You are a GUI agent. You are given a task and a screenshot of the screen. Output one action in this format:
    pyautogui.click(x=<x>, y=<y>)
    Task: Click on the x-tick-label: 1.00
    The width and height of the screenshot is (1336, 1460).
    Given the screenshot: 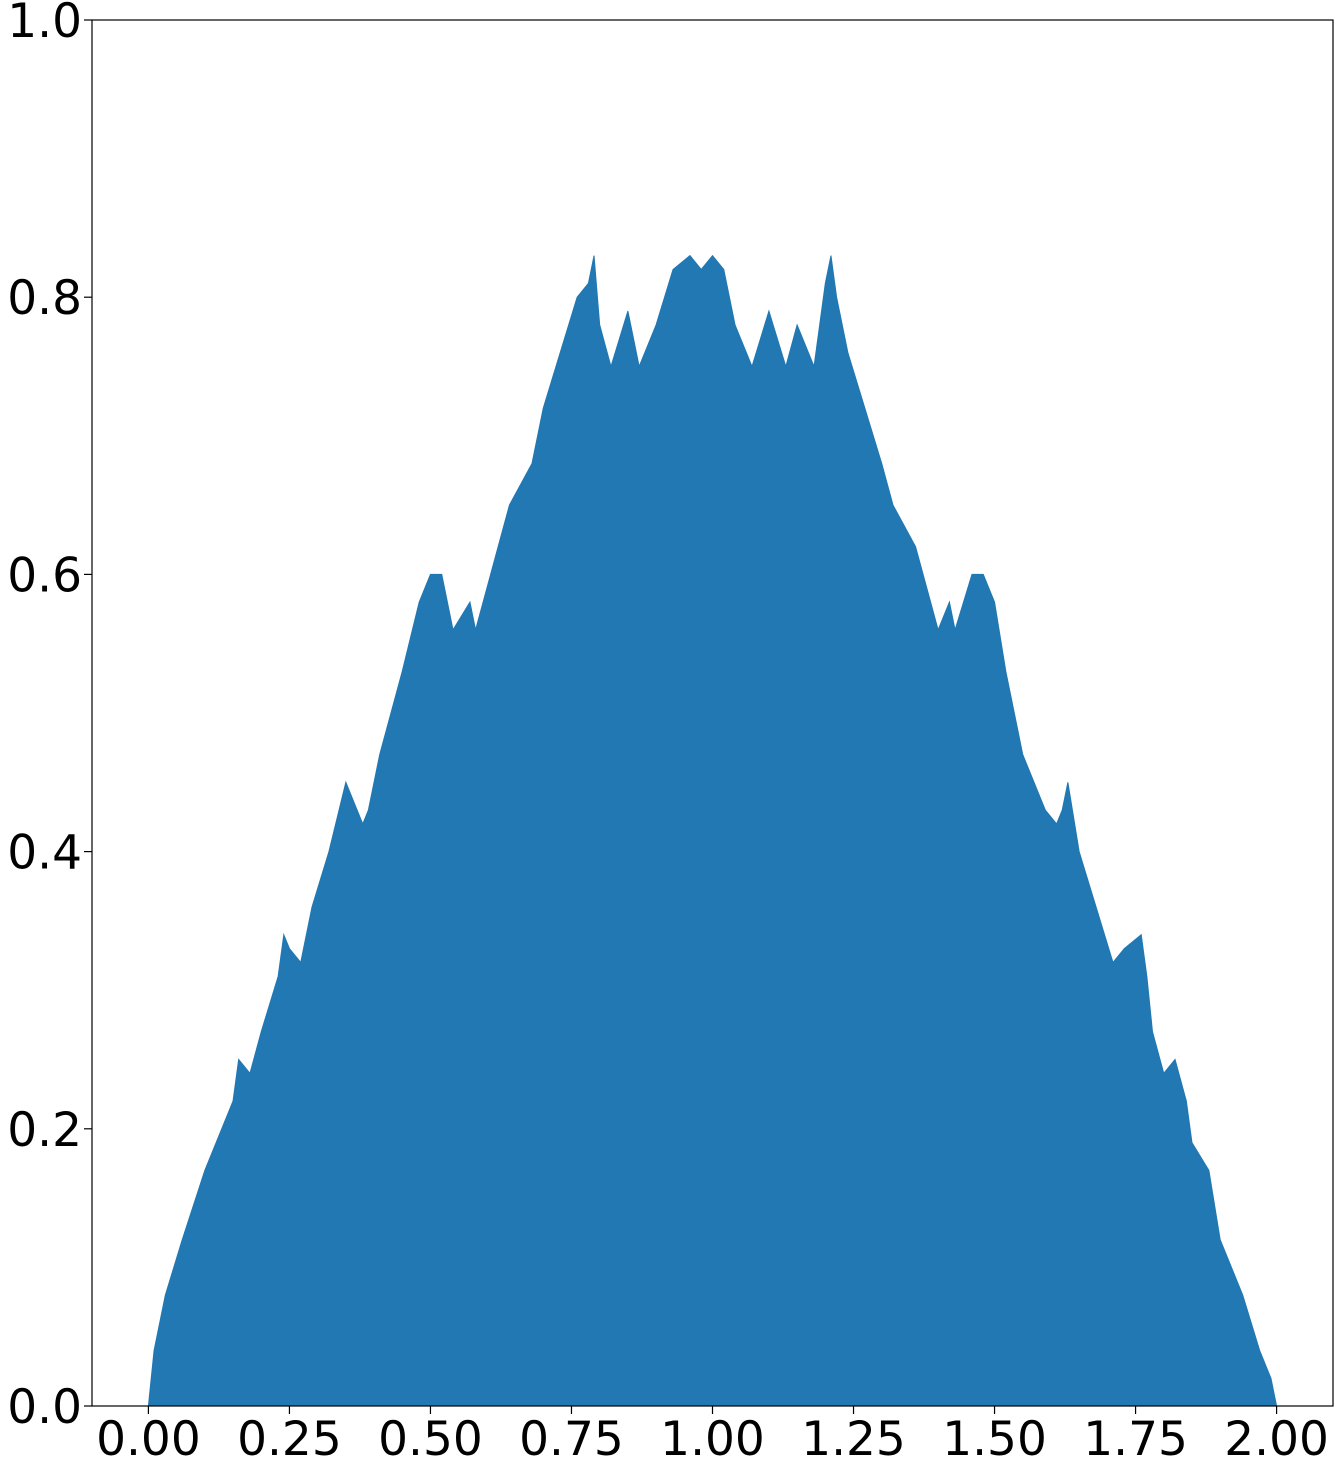 What is the action you would take?
    pyautogui.click(x=712, y=1436)
    